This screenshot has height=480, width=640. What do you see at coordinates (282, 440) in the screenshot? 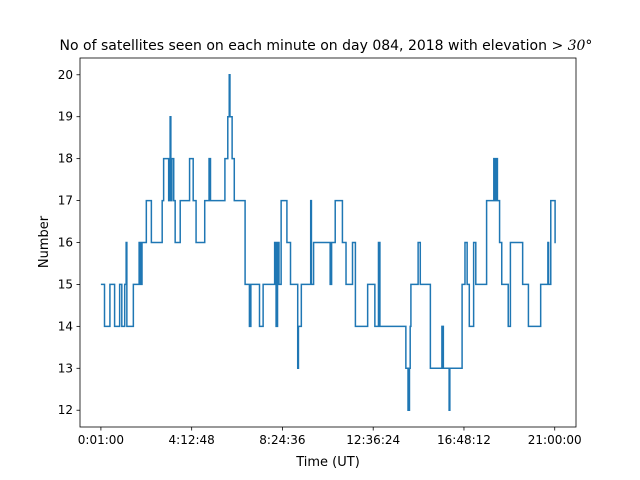
I see `x-tick-label: 8:24:36` at bounding box center [282, 440].